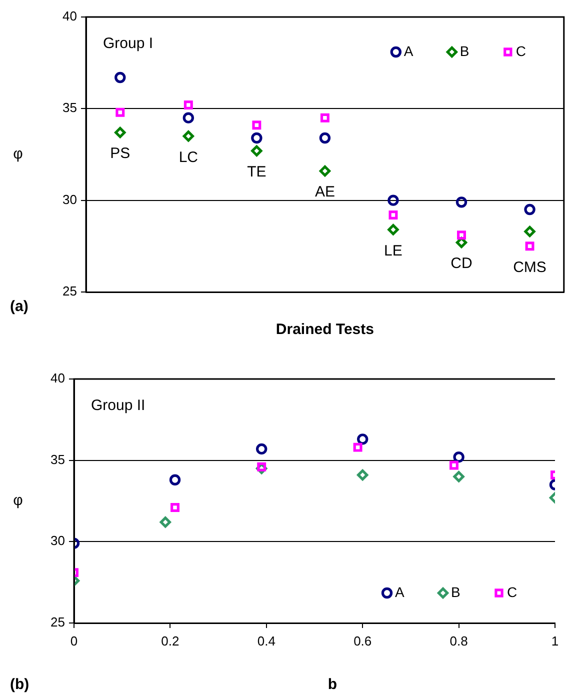 The image size is (571, 695). Describe the element at coordinates (170, 640) in the screenshot. I see `x-tick-label: 0.2` at that location.